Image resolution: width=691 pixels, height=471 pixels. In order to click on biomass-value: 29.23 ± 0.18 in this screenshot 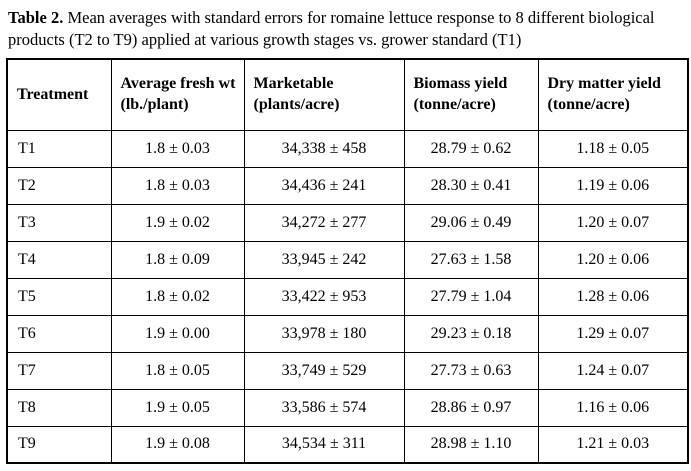, I will do `click(471, 333)`.